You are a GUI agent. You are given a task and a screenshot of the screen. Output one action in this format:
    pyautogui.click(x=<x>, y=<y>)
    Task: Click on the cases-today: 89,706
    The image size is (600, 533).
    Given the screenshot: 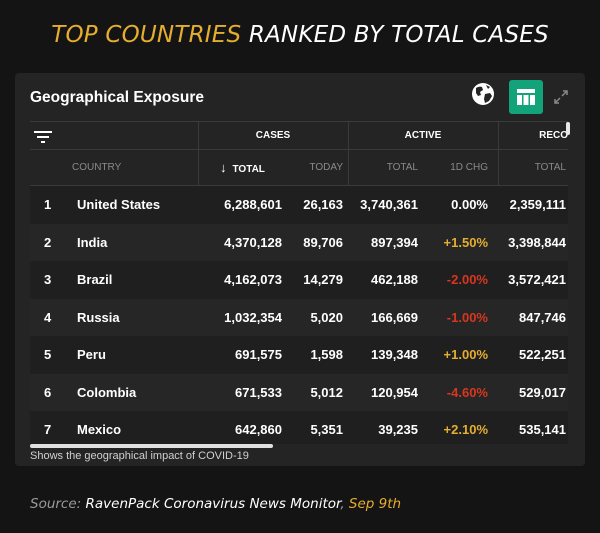 What is the action you would take?
    pyautogui.click(x=323, y=242)
    